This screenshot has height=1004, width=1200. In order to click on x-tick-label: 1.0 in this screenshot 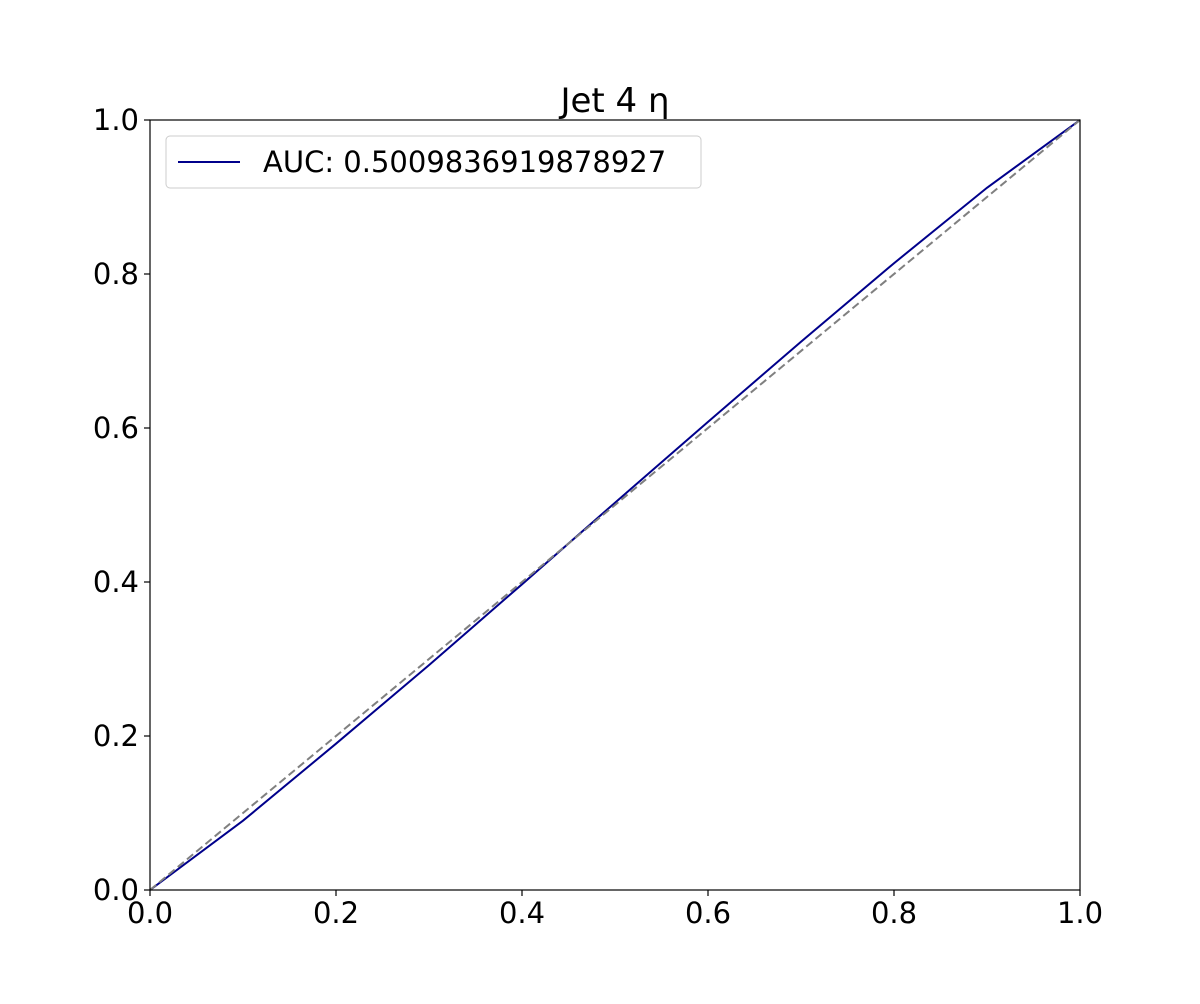, I will do `click(1080, 913)`.